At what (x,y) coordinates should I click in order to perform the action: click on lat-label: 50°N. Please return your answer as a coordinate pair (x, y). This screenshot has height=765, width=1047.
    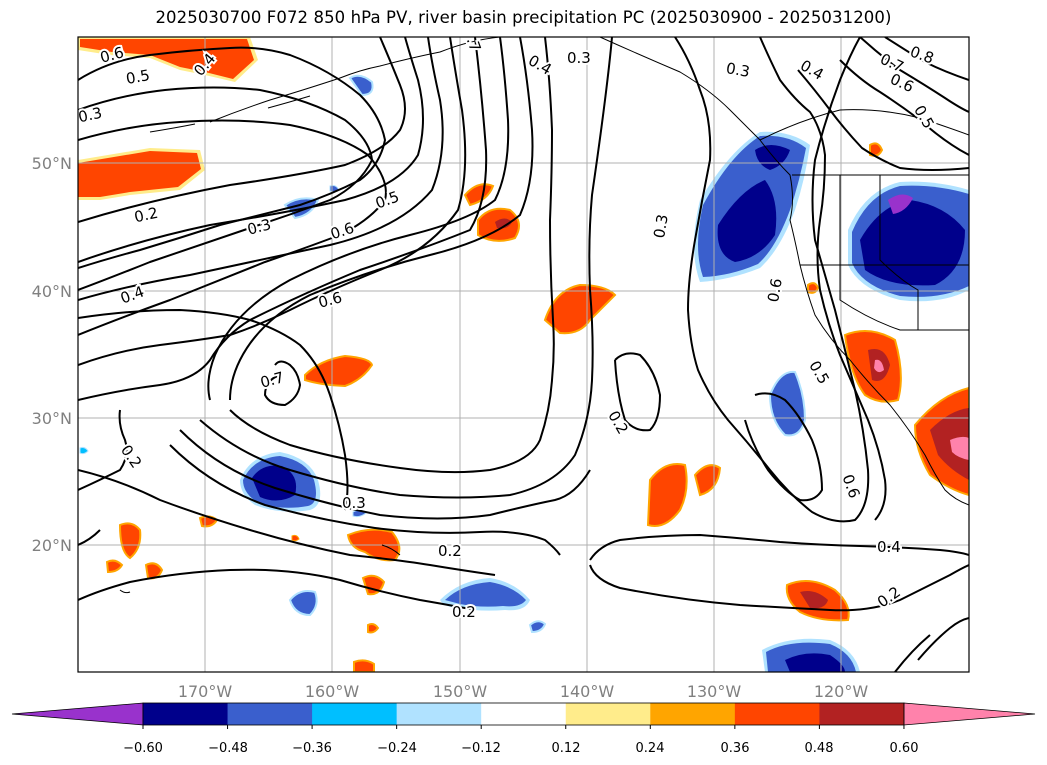
    Looking at the image, I should click on (52, 163).